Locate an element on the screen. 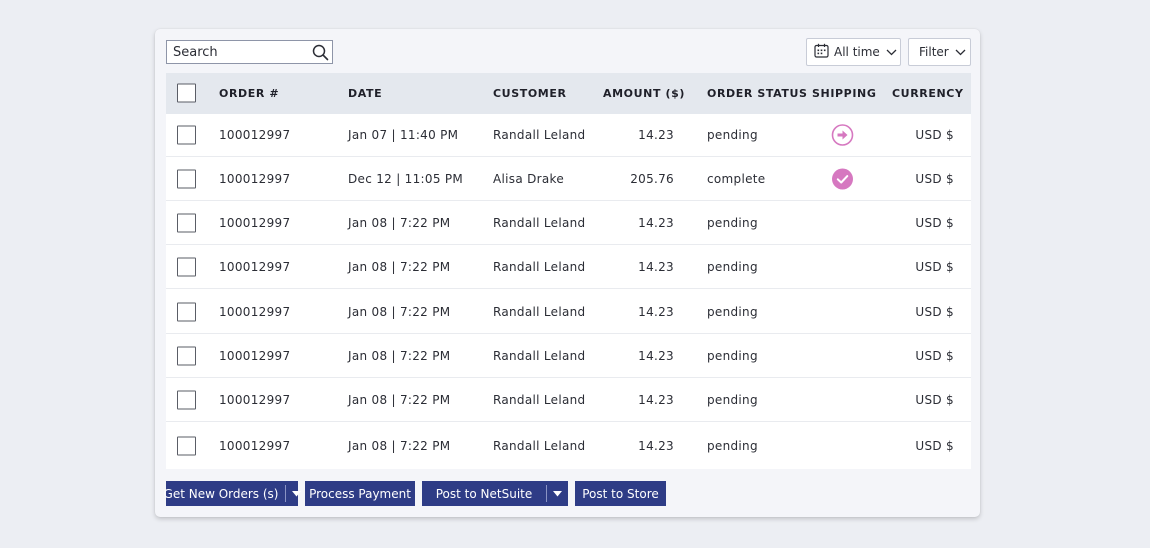  column-header-date: DATE is located at coordinates (365, 93).